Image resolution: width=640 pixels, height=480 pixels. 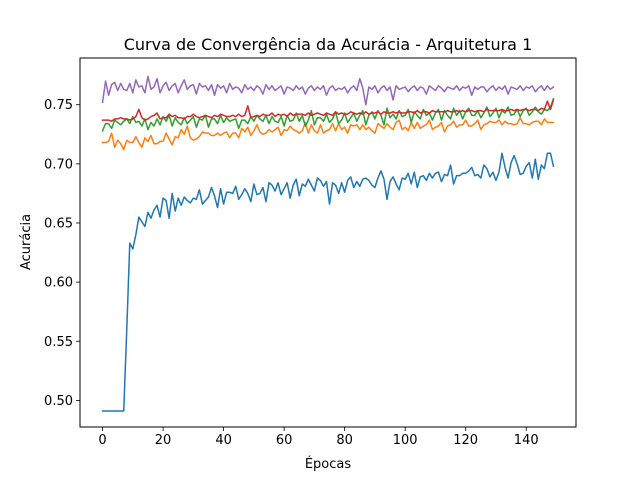 I want to click on y-axis: 0.50 0.55 0.60 0.65 0.70 0.75, so click(x=62, y=253).